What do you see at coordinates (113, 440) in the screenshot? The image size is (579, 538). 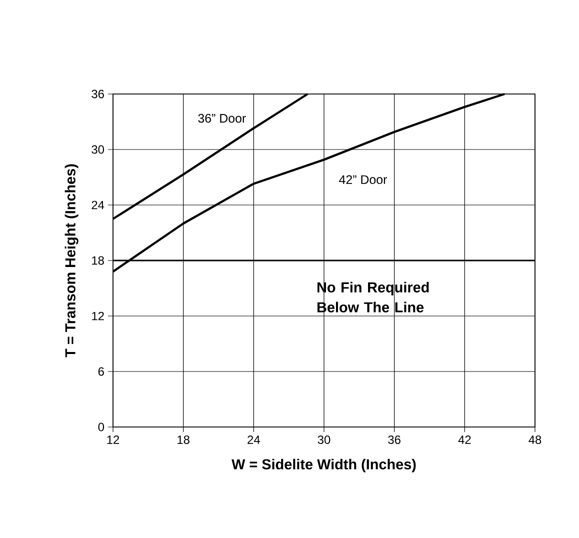 I see `x-tick-label: 12` at bounding box center [113, 440].